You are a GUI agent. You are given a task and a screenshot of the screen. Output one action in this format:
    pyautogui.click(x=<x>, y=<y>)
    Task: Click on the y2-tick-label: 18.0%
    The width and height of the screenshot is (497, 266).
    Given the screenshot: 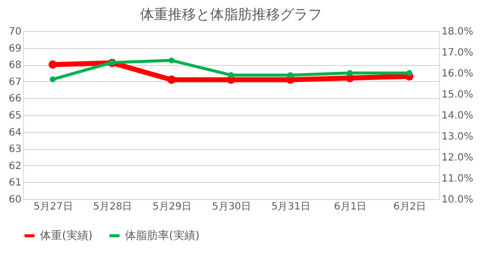 What is the action you would take?
    pyautogui.click(x=458, y=32)
    